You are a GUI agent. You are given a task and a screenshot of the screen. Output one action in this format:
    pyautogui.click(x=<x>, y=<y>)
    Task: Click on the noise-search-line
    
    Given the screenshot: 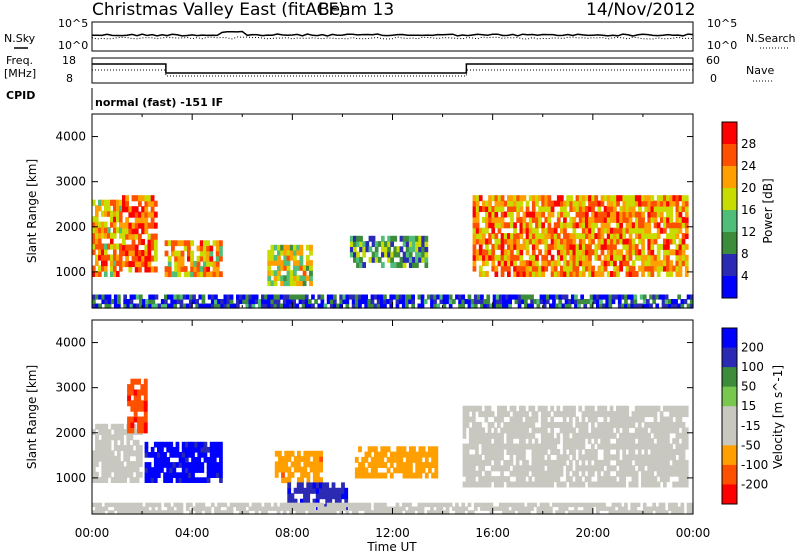 What is the action you would take?
    pyautogui.click(x=392, y=38)
    